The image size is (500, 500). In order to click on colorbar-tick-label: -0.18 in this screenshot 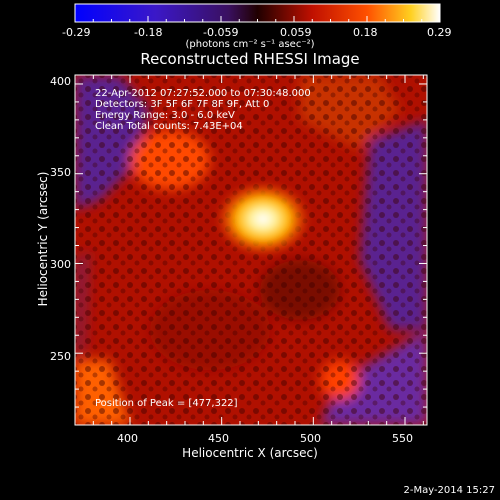, I will do `click(148, 32)`.